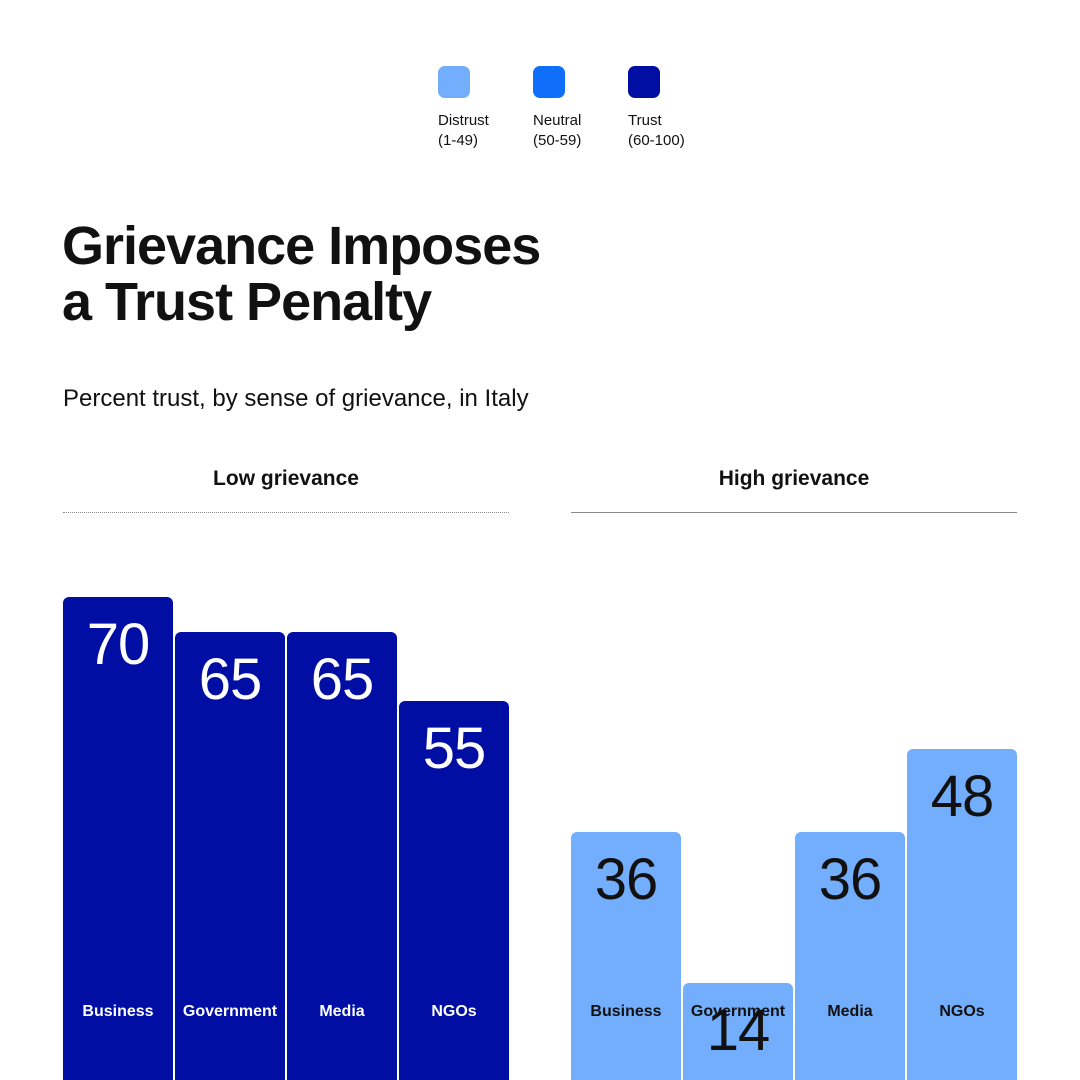 The height and width of the screenshot is (1080, 1080). Describe the element at coordinates (463, 120) in the screenshot. I see `legend-label-distrust: Distrust` at that location.